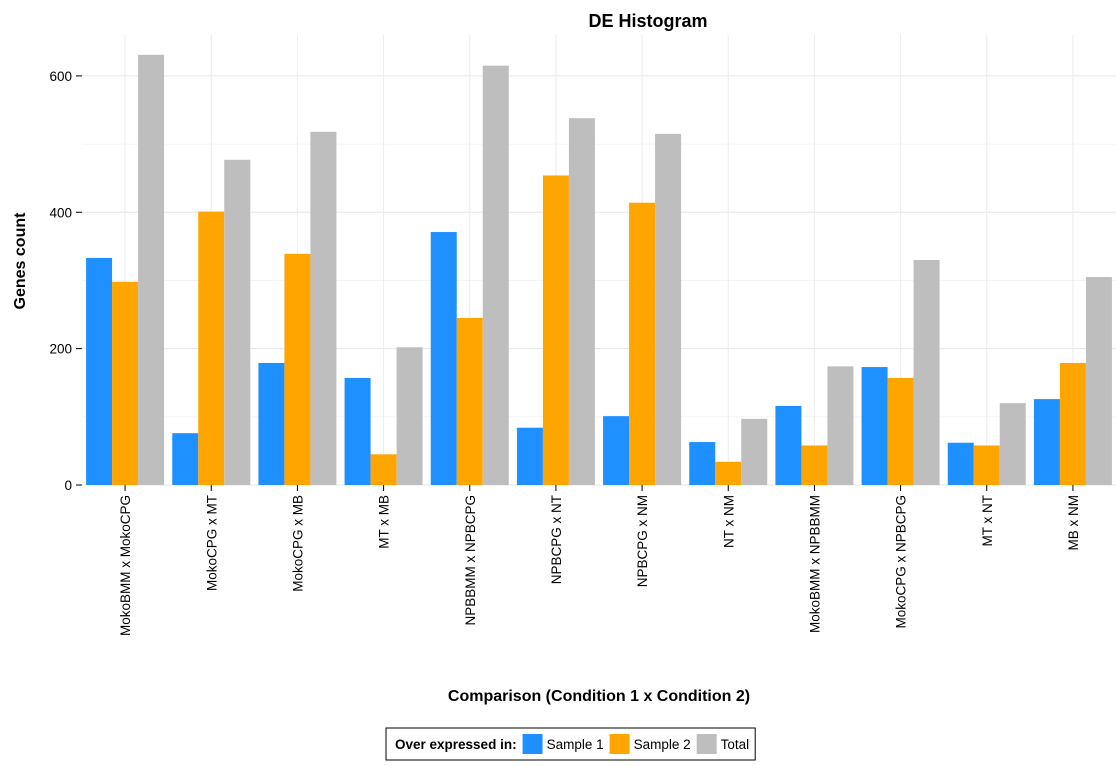 This screenshot has width=1116, height=766. Describe the element at coordinates (575, 744) in the screenshot. I see `legend-label: Sample 1` at that location.